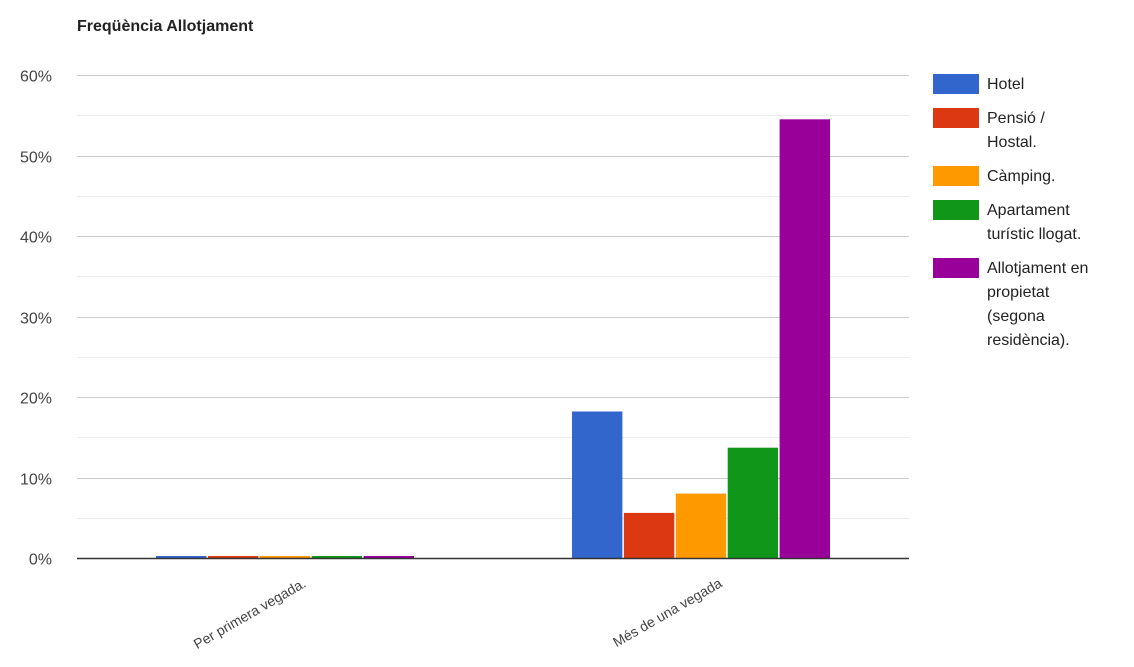 This screenshot has height=667, width=1134. Describe the element at coordinates (1021, 176) in the screenshot. I see `legend-label: Càmping.` at that location.